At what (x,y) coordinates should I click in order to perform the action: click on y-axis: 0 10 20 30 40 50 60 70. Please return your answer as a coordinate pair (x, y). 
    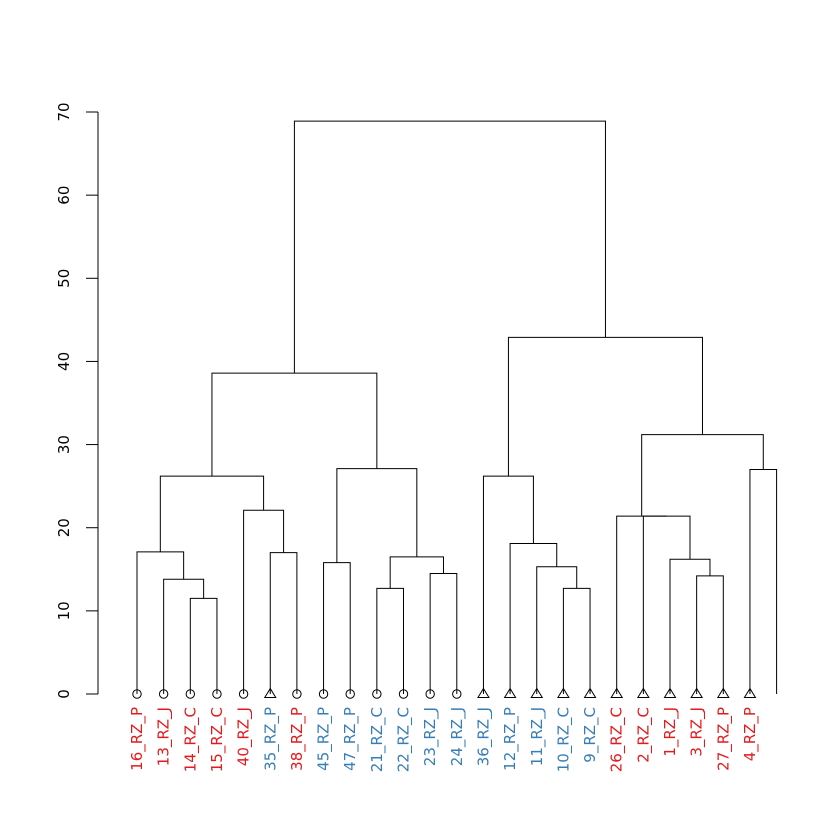
    Looking at the image, I should click on (77, 400).